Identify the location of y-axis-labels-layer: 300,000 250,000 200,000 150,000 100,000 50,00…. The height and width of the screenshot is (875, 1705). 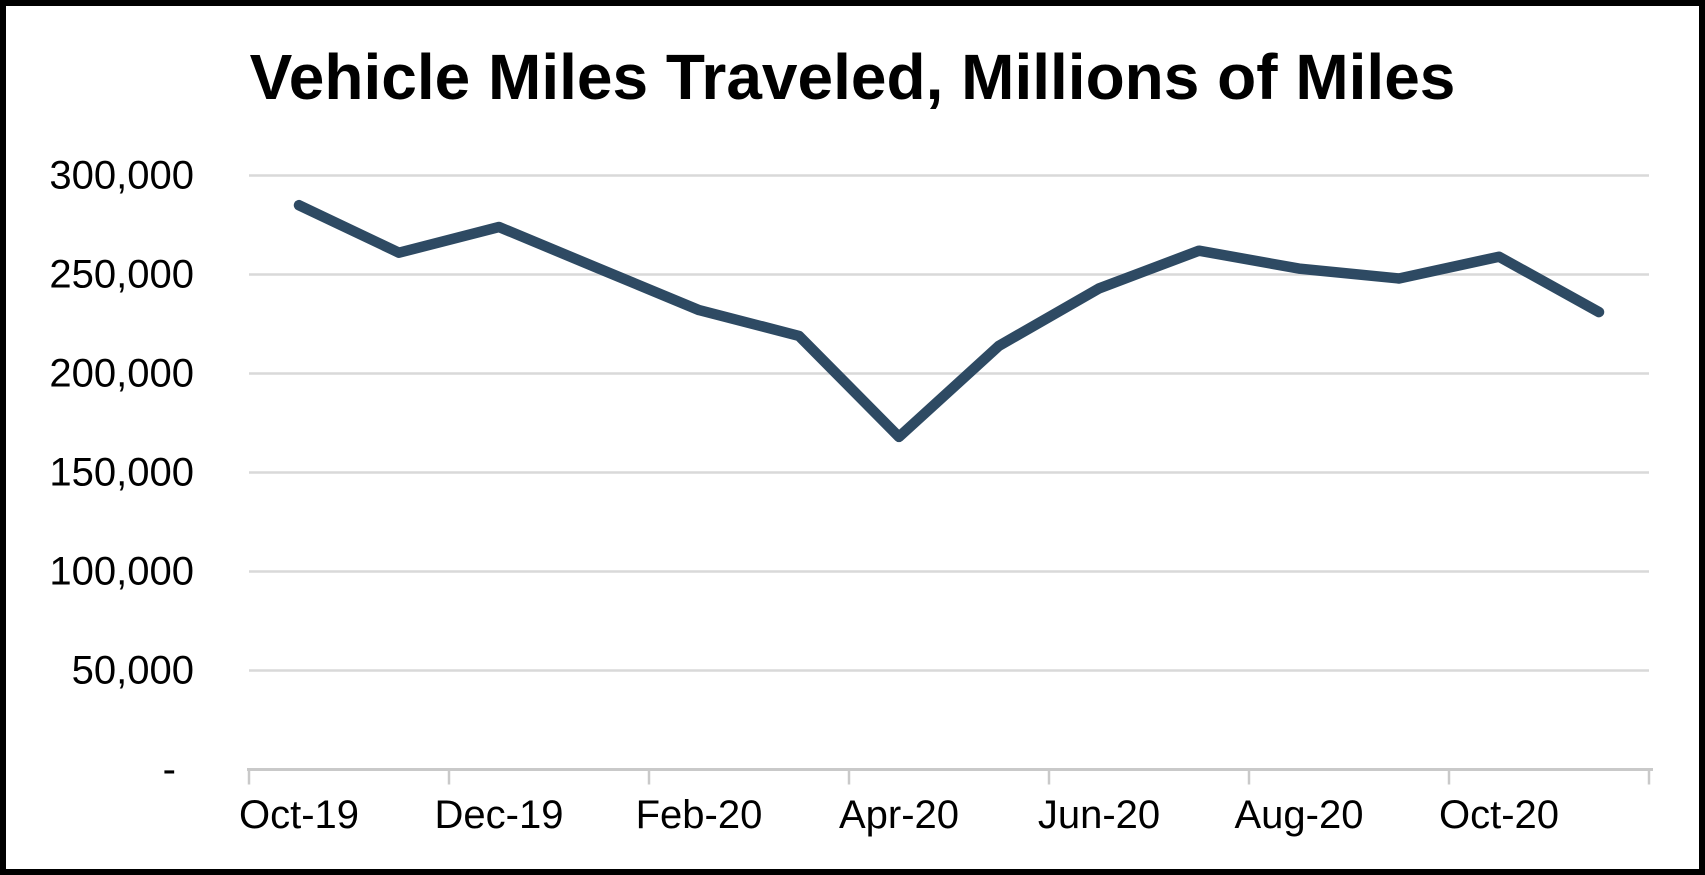
(121, 473).